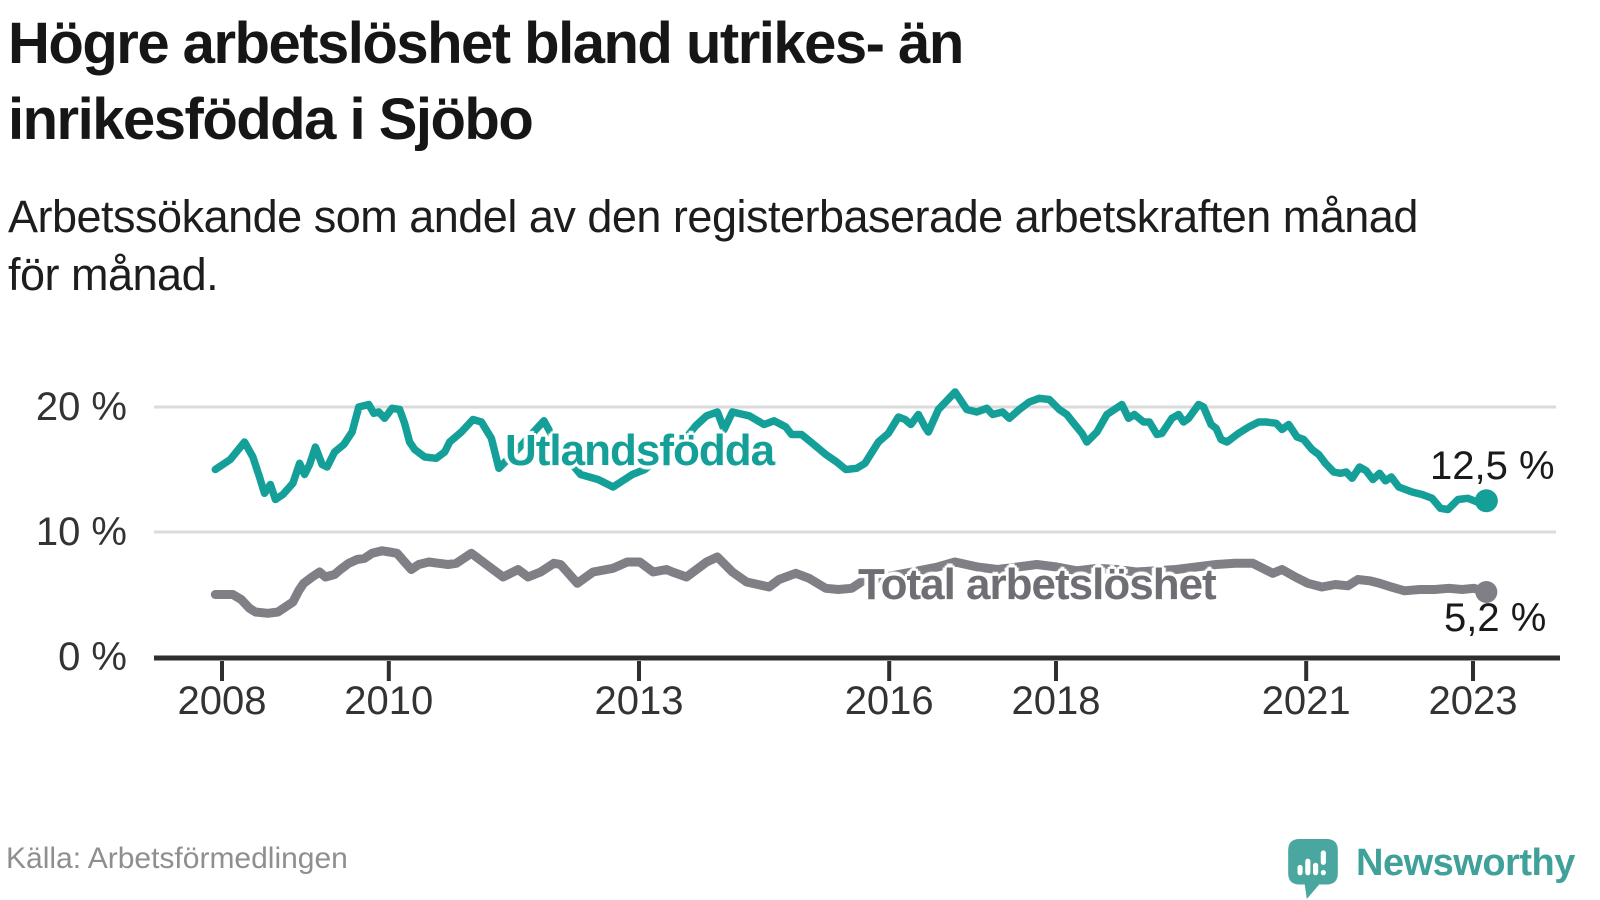  Describe the element at coordinates (850, 582) in the screenshot. I see `line-total` at that location.